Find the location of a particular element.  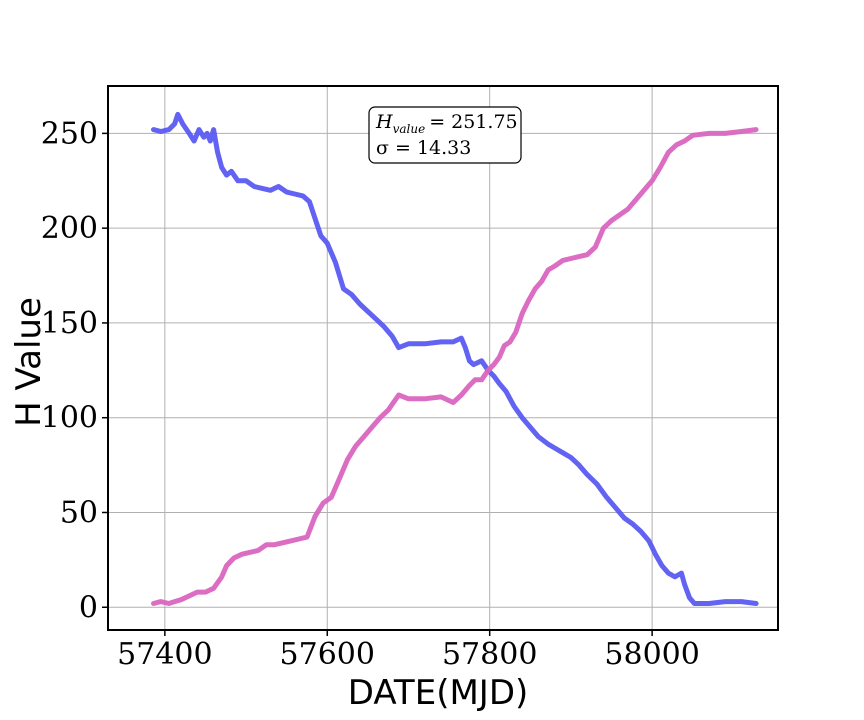

x-tick-label: 57800 is located at coordinates (489, 654).